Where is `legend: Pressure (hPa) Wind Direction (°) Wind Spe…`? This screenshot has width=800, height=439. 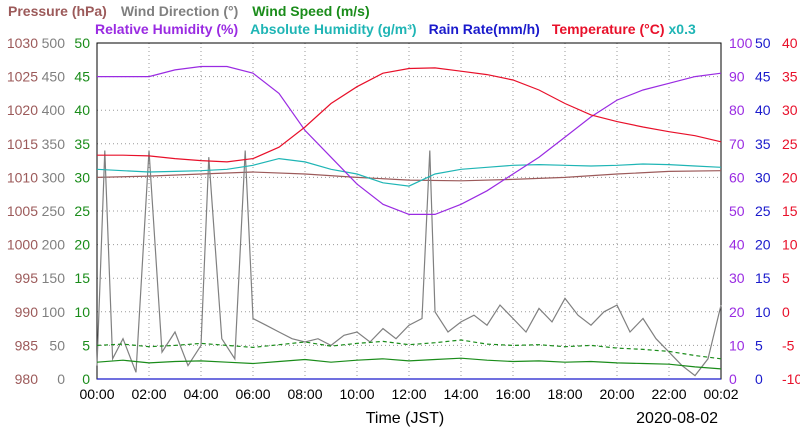 legend: Pressure (hPa) Wind Direction (°) Wind Spe… is located at coordinates (352, 20).